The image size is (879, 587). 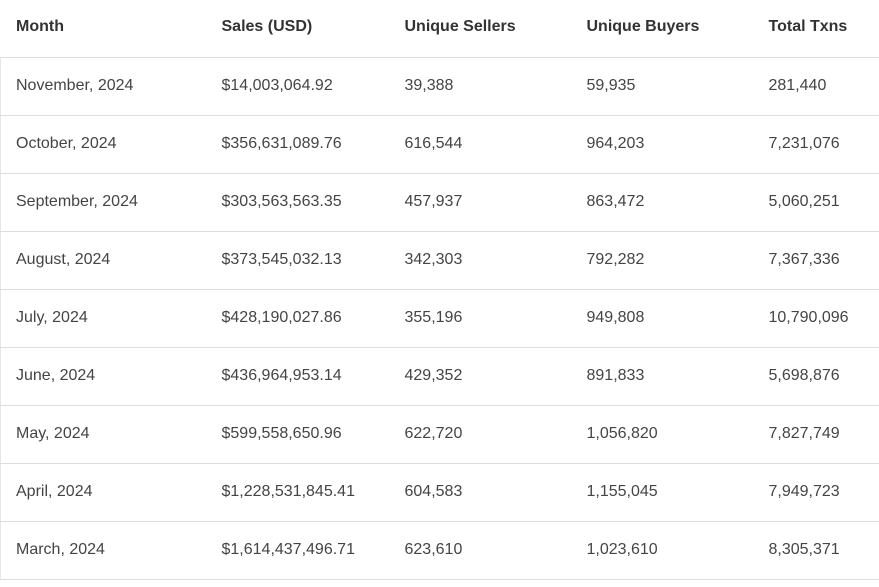 I want to click on cell-total-txns: 281,440, so click(x=816, y=86).